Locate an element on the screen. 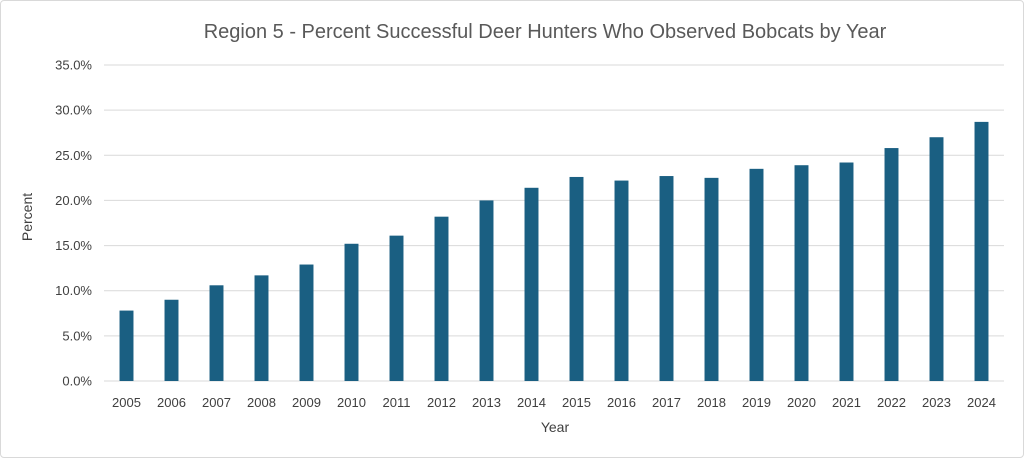 This screenshot has width=1024, height=458. bar-2021 is located at coordinates (846, 271).